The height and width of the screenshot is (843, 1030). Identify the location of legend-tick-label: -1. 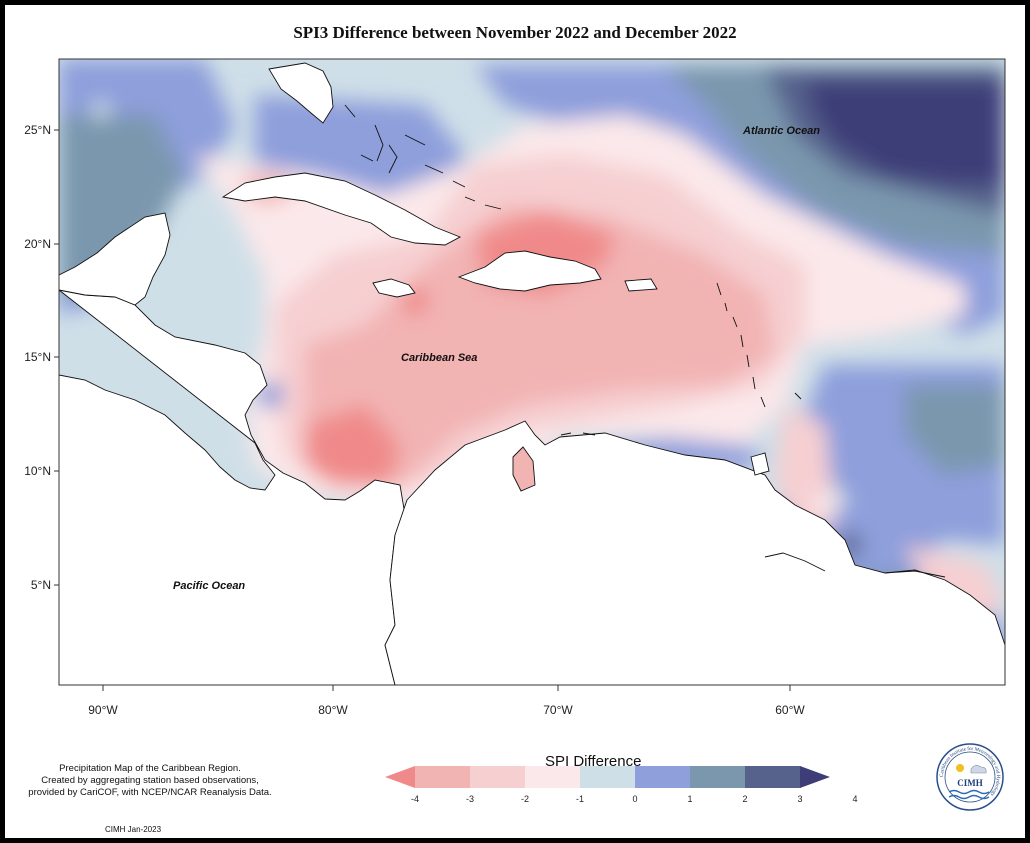
(580, 799).